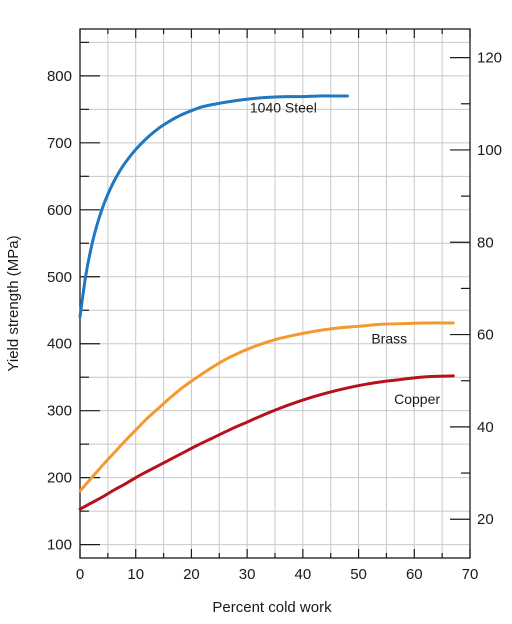 The image size is (512, 624). Describe the element at coordinates (59, 277) in the screenshot. I see `y-tick-label: 500` at that location.